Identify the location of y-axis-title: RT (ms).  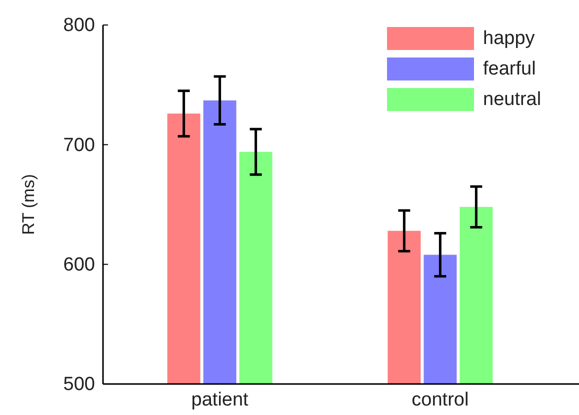
(28, 204).